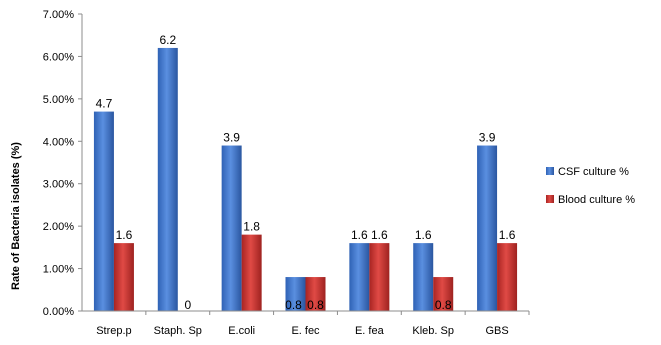 This screenshot has width=661, height=345. What do you see at coordinates (58, 15) in the screenshot?
I see `y-tick-label: 7.00%` at bounding box center [58, 15].